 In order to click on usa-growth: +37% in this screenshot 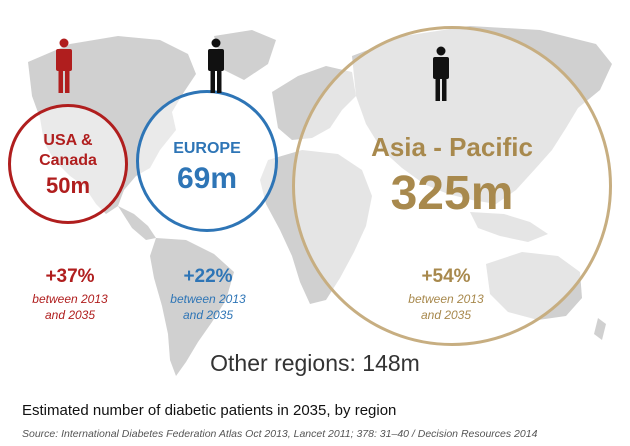, I will do `click(70, 276)`.